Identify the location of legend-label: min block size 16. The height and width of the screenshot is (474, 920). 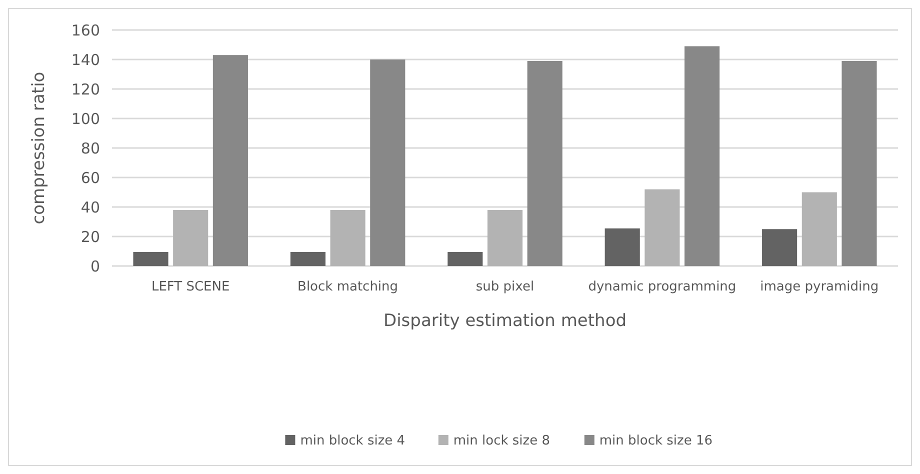
(656, 441).